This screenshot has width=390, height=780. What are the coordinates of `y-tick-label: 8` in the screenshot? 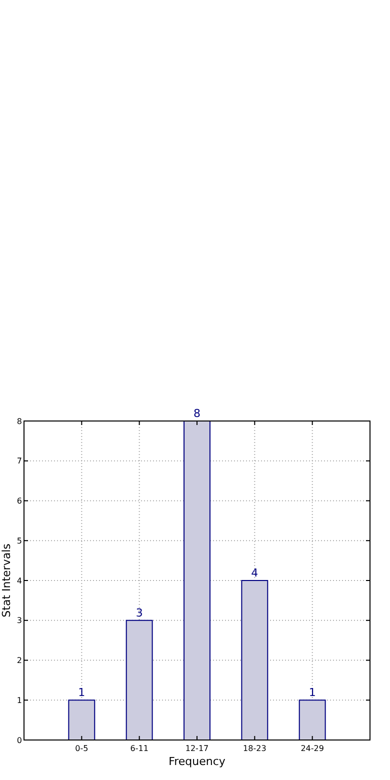 It's located at (19, 421).